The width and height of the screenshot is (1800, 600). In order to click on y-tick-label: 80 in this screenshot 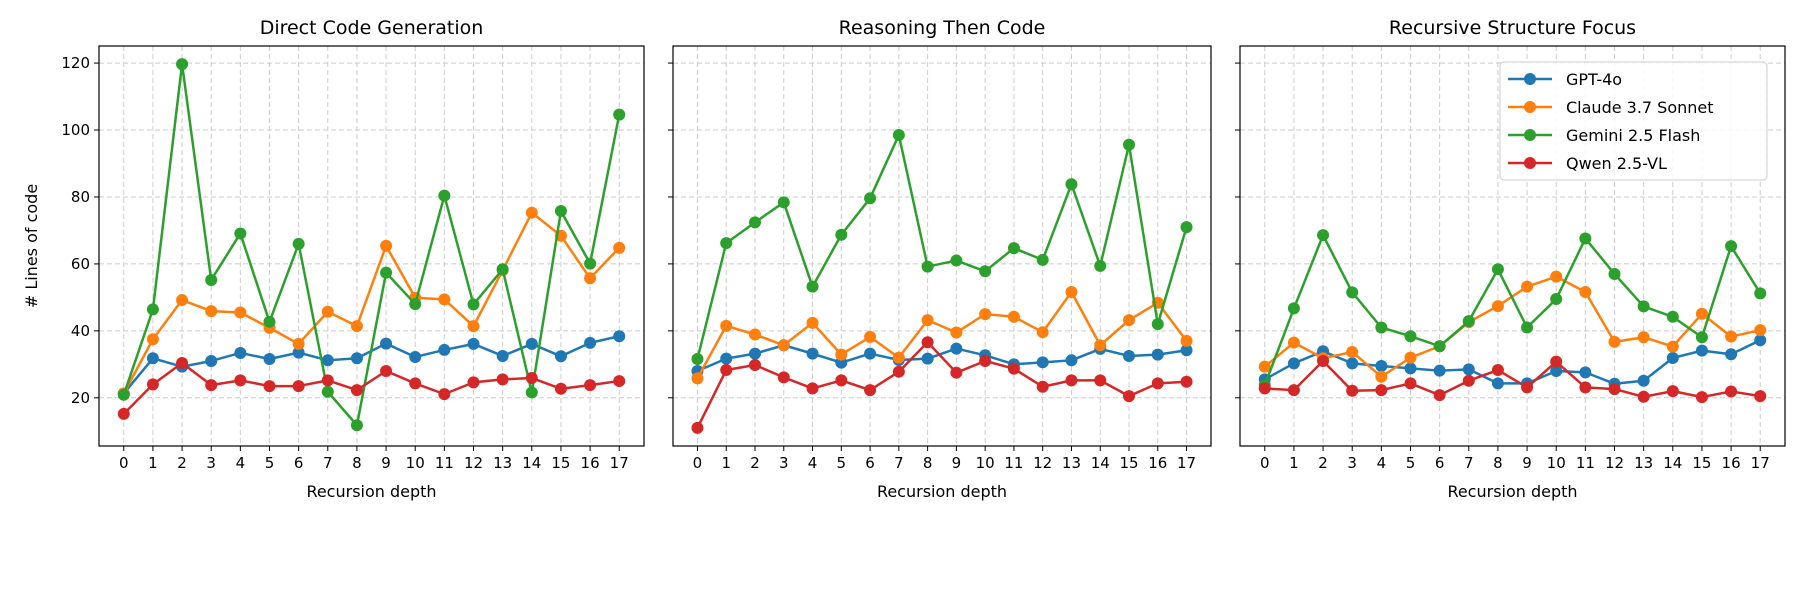, I will do `click(80, 197)`.